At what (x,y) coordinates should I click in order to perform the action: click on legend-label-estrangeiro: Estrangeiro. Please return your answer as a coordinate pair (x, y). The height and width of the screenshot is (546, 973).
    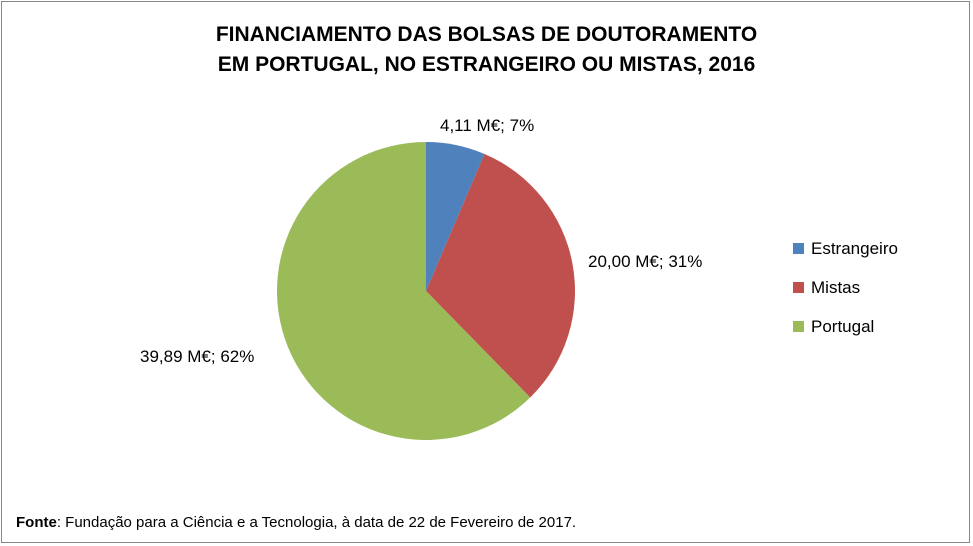
    Looking at the image, I should click on (854, 248).